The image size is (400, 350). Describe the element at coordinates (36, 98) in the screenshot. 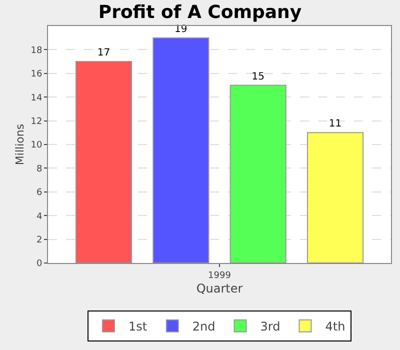

I see `y-tick-label: 14` at that location.